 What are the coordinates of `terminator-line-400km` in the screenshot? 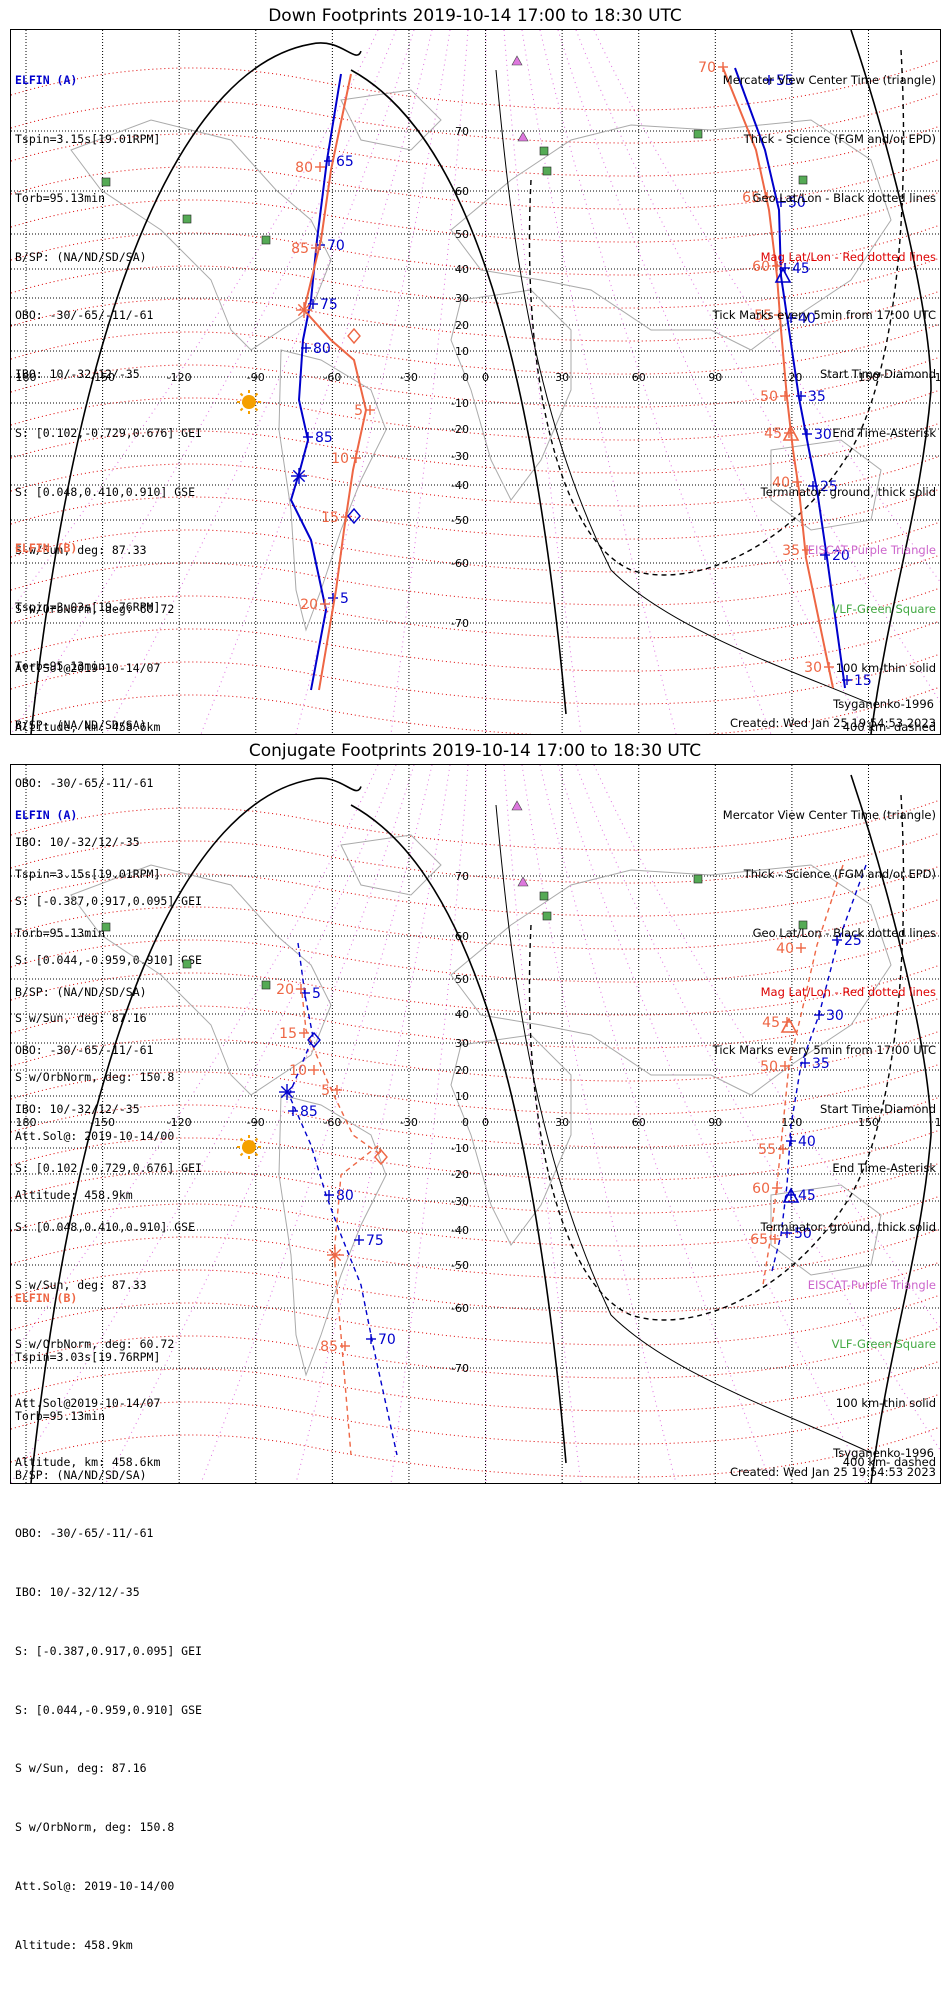 It's located at (716, 312).